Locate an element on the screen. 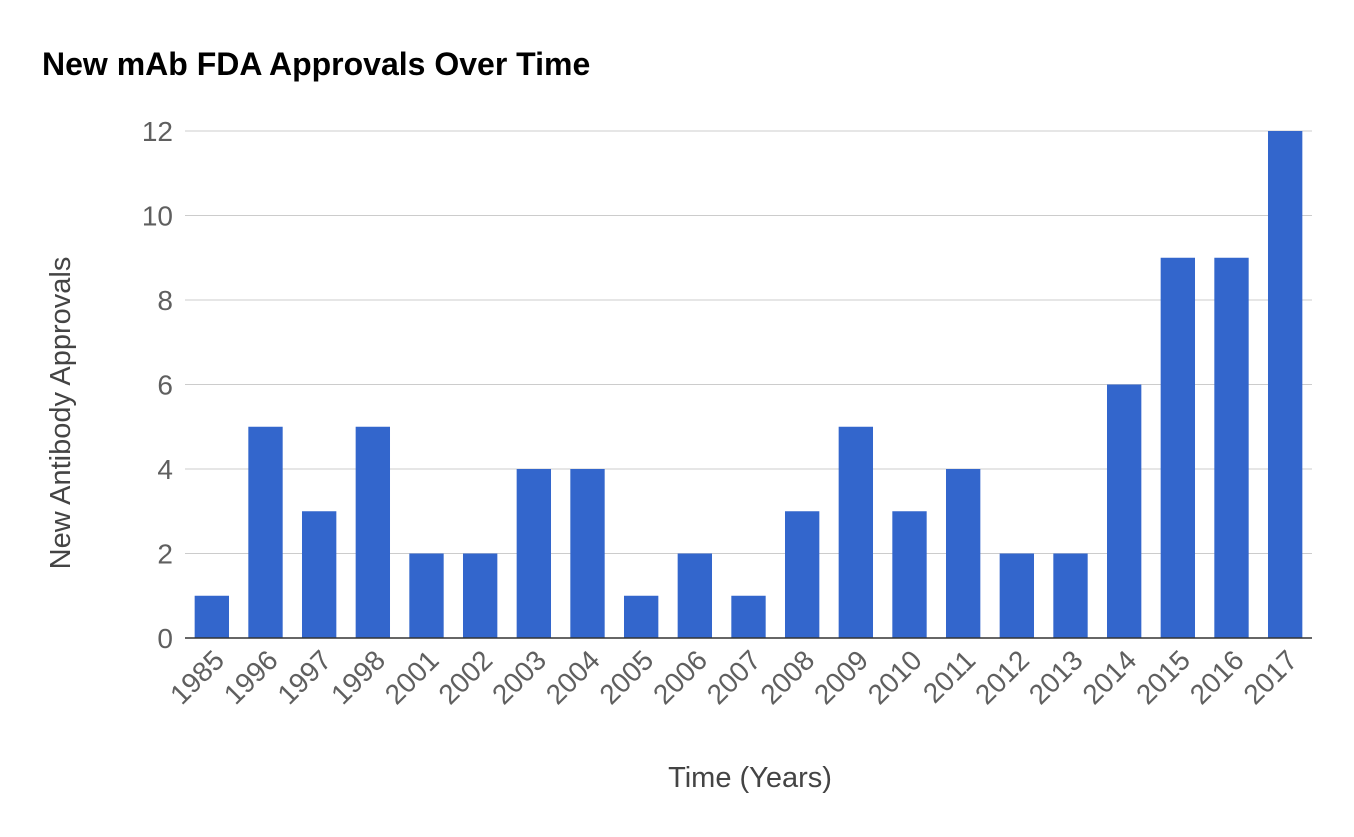 This screenshot has height=837, width=1354. y-tick-label: 4 is located at coordinates (165, 469).